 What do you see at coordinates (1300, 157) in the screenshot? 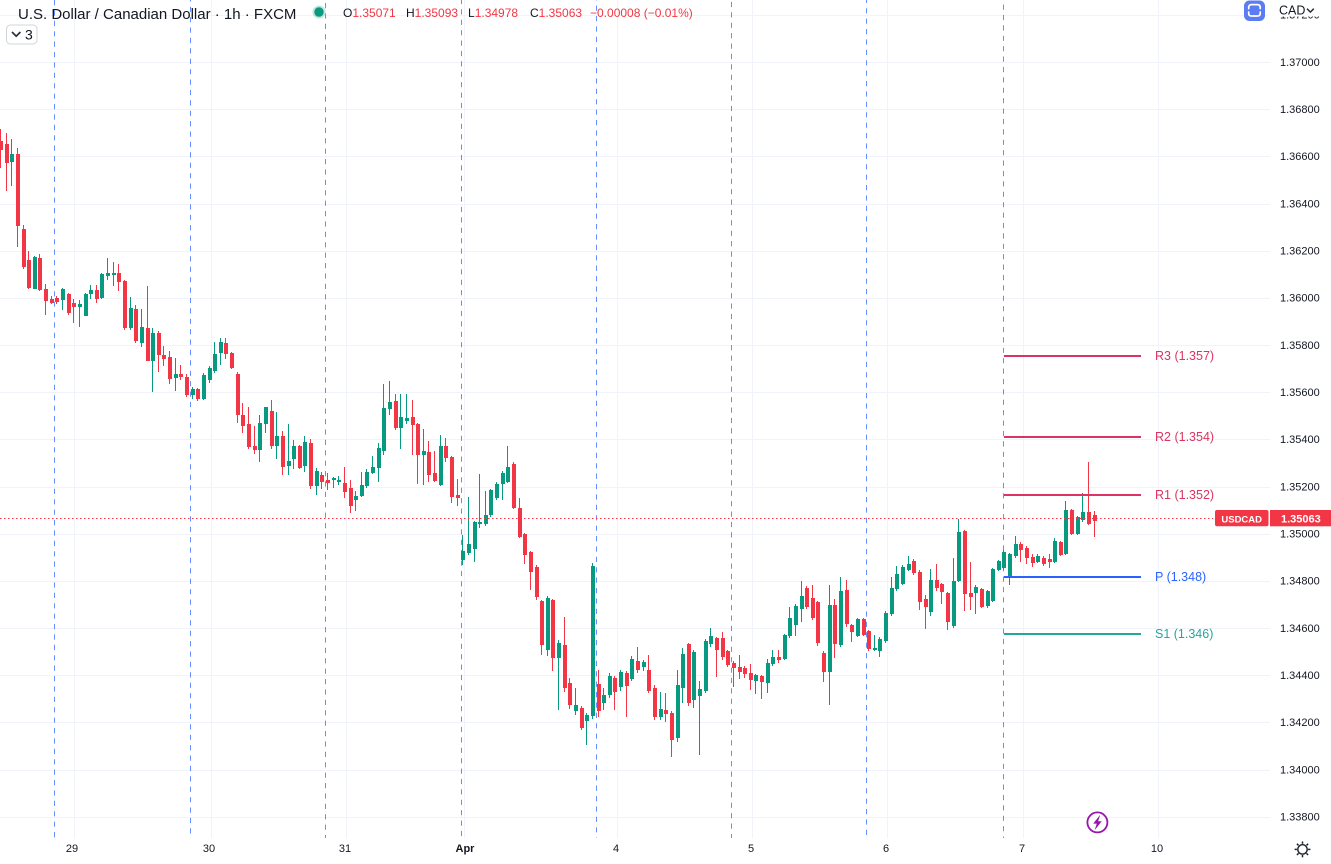
I see `svg-text: 1.36600` at bounding box center [1300, 157].